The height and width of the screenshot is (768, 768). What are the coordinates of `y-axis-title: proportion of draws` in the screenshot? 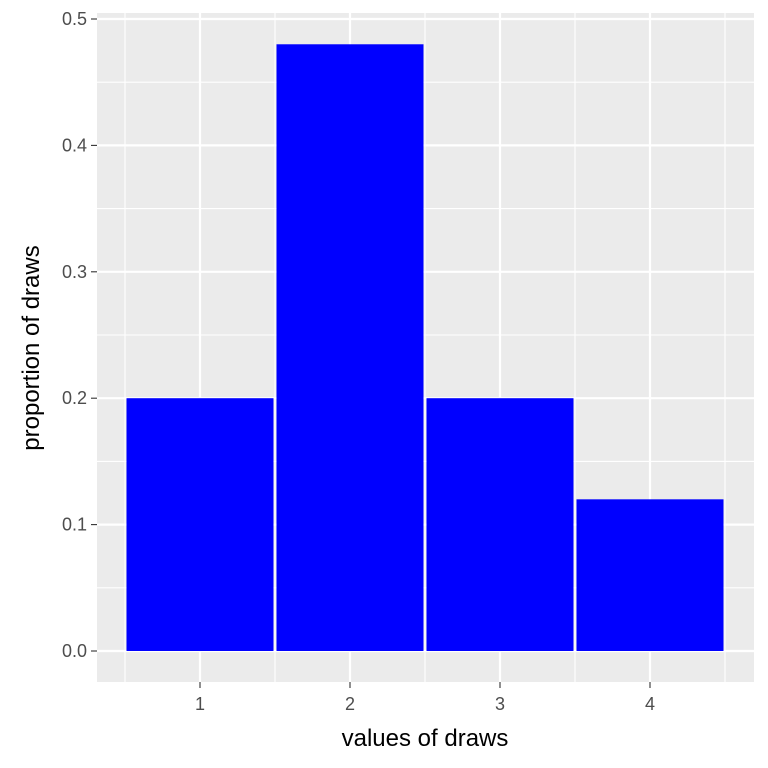 It's located at (31, 347).